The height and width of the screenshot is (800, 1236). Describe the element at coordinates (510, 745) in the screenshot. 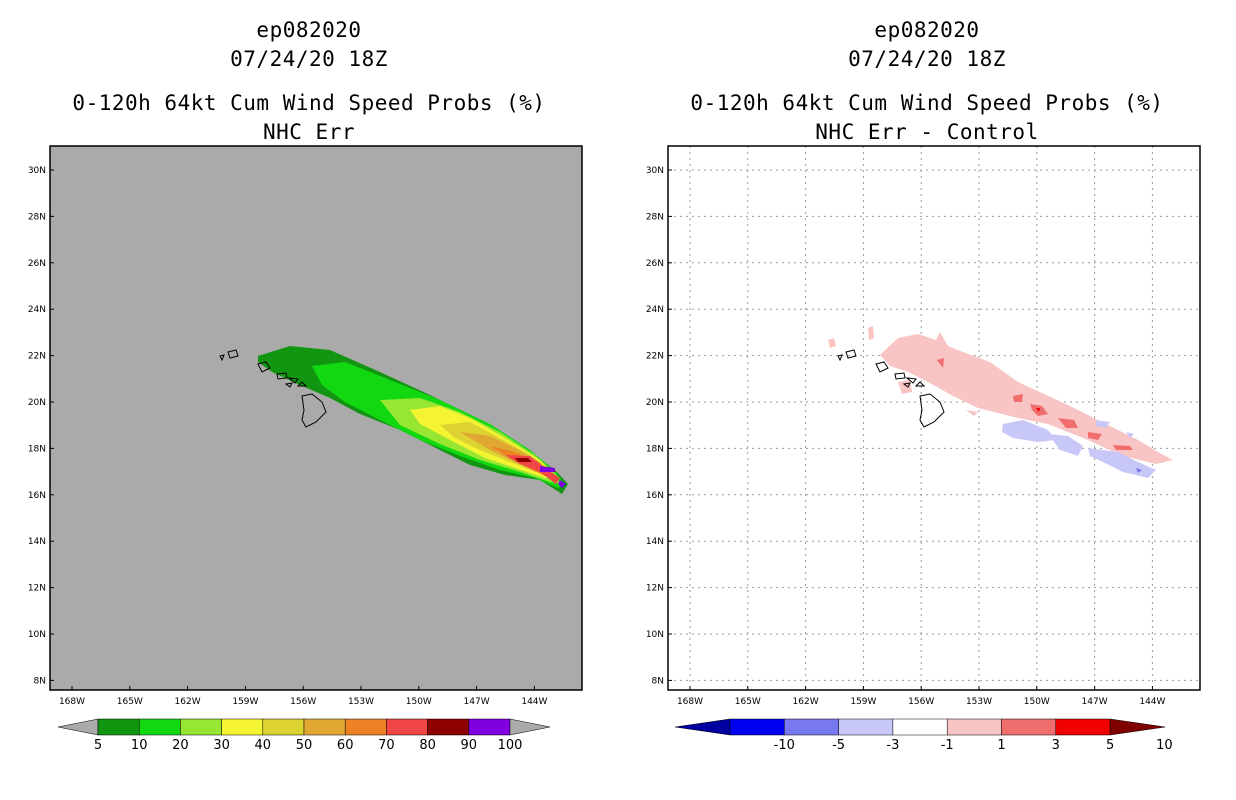

I see `colorbar-label: 100` at that location.